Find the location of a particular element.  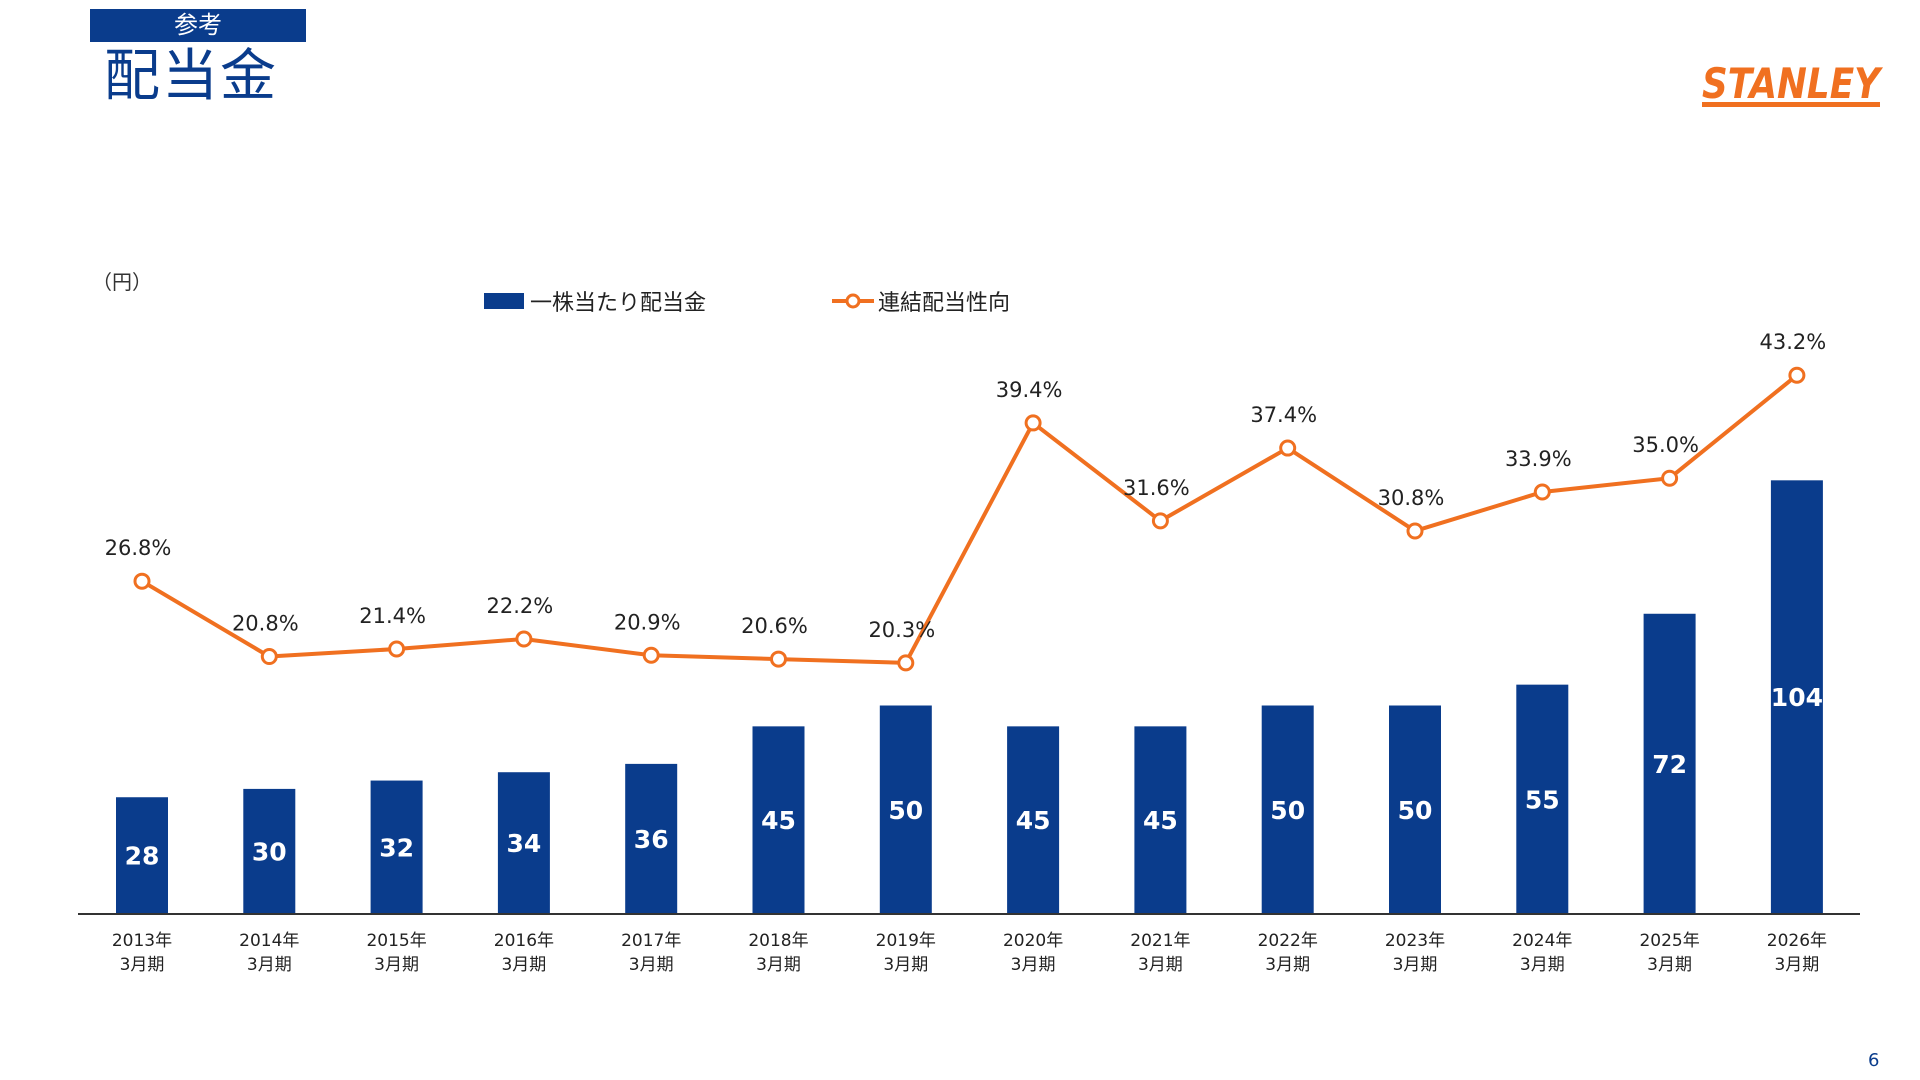

x-tick-label: 2017年 3月期 is located at coordinates (651, 953).